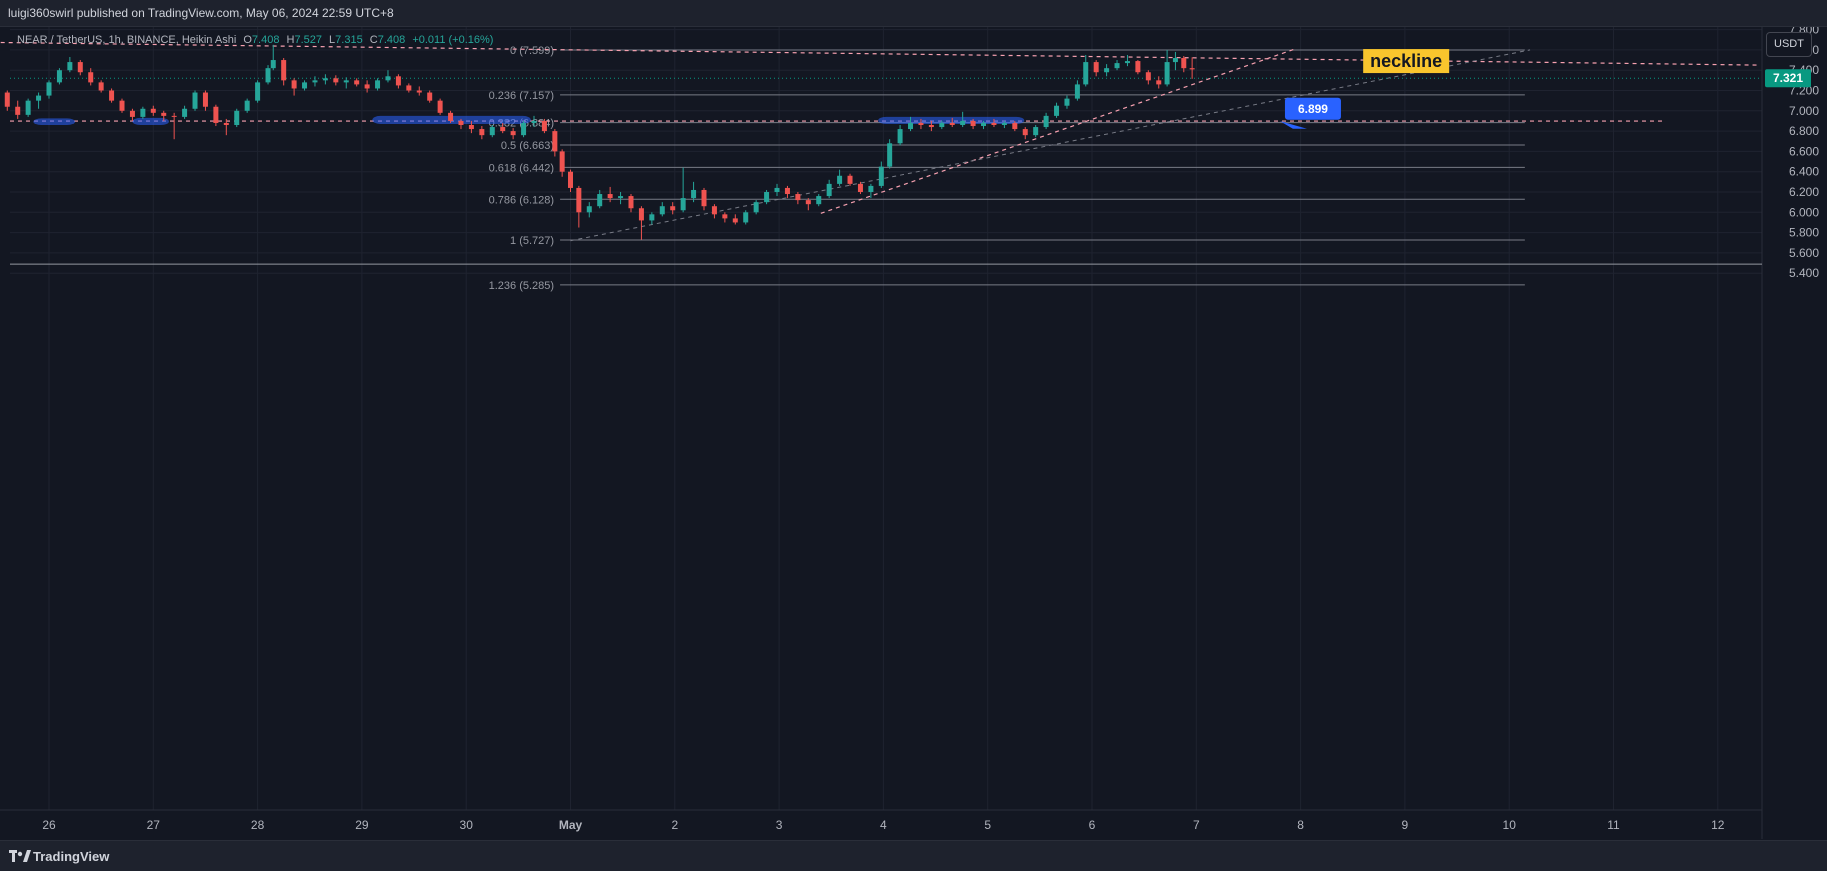 This screenshot has height=871, width=1827. What do you see at coordinates (71, 856) in the screenshot?
I see `tradingview-brand: TradingView` at bounding box center [71, 856].